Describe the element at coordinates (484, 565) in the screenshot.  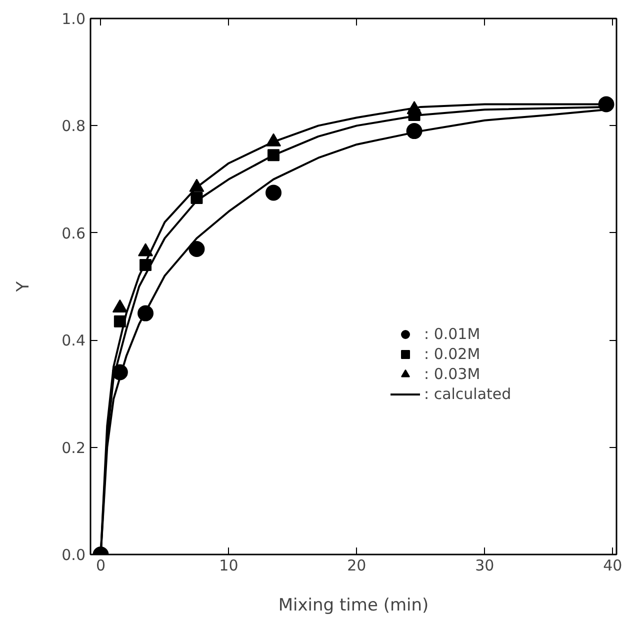
I see `x-tick-label: 30` at that location.